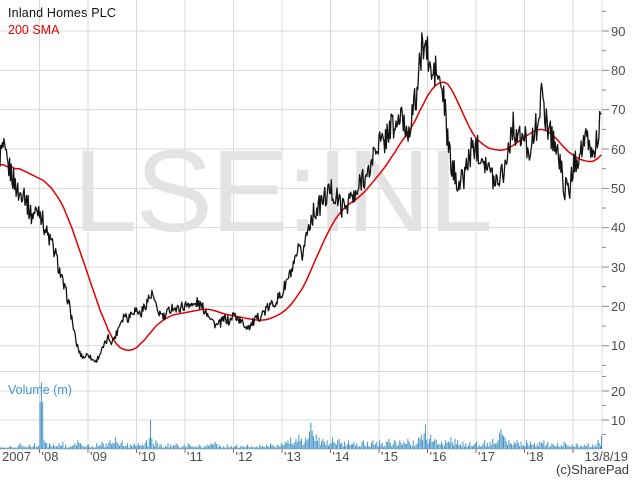 This screenshot has height=480, width=640. What do you see at coordinates (438, 456) in the screenshot?
I see `x-axis-label-year: '16` at bounding box center [438, 456].